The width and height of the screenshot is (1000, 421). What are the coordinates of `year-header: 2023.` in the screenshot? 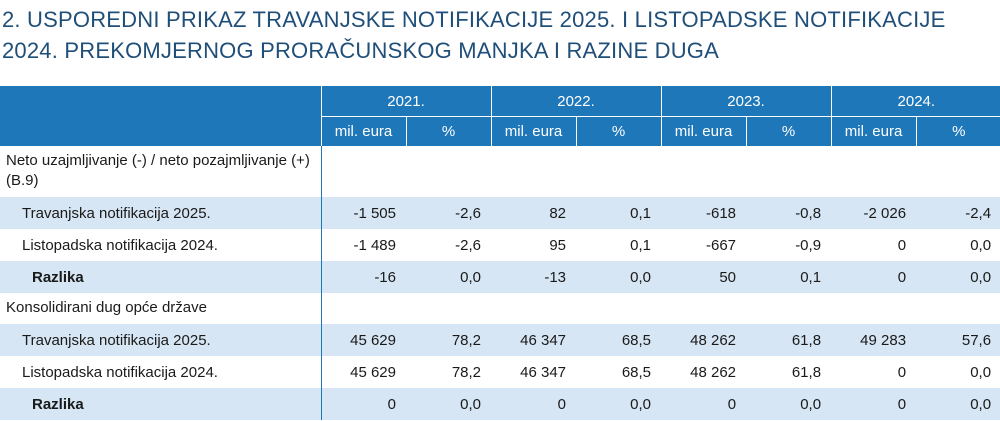 It's located at (746, 101).